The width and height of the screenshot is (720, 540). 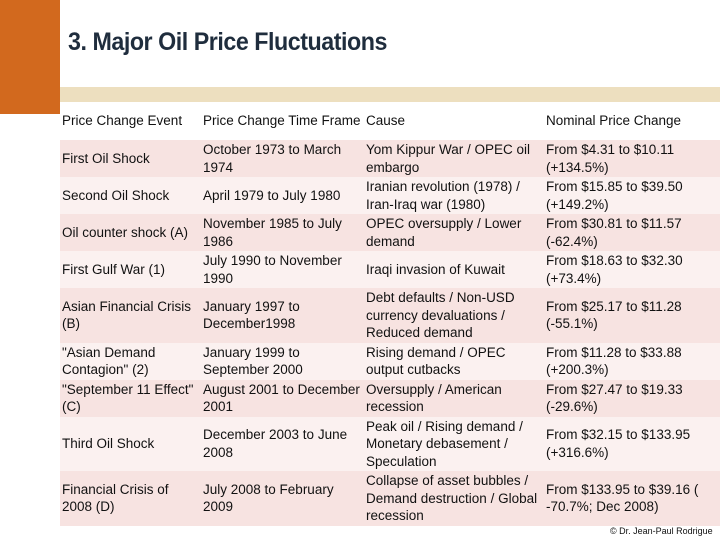 What do you see at coordinates (435, 269) in the screenshot?
I see `cell-cause: Iraqi invasion of Kuwait` at bounding box center [435, 269].